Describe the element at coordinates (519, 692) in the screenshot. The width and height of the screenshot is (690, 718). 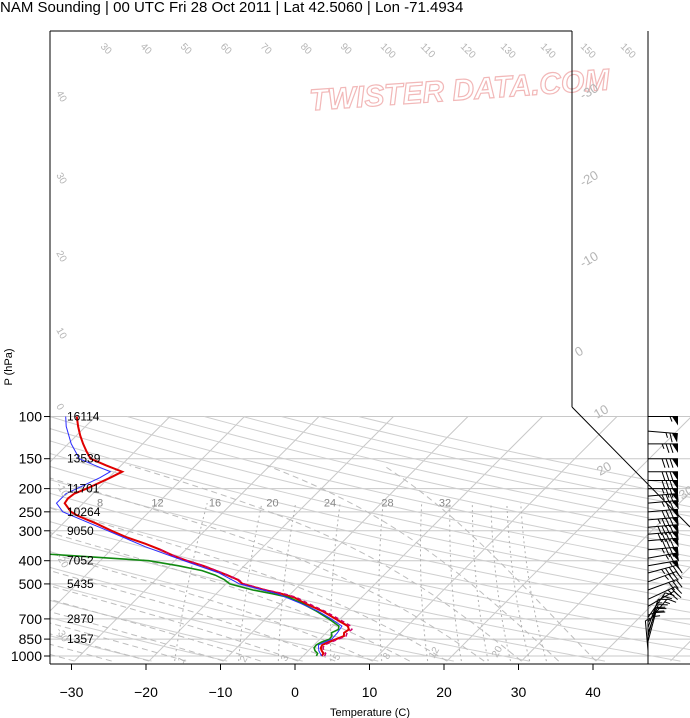
I see `x-tick-label: 30` at that location.